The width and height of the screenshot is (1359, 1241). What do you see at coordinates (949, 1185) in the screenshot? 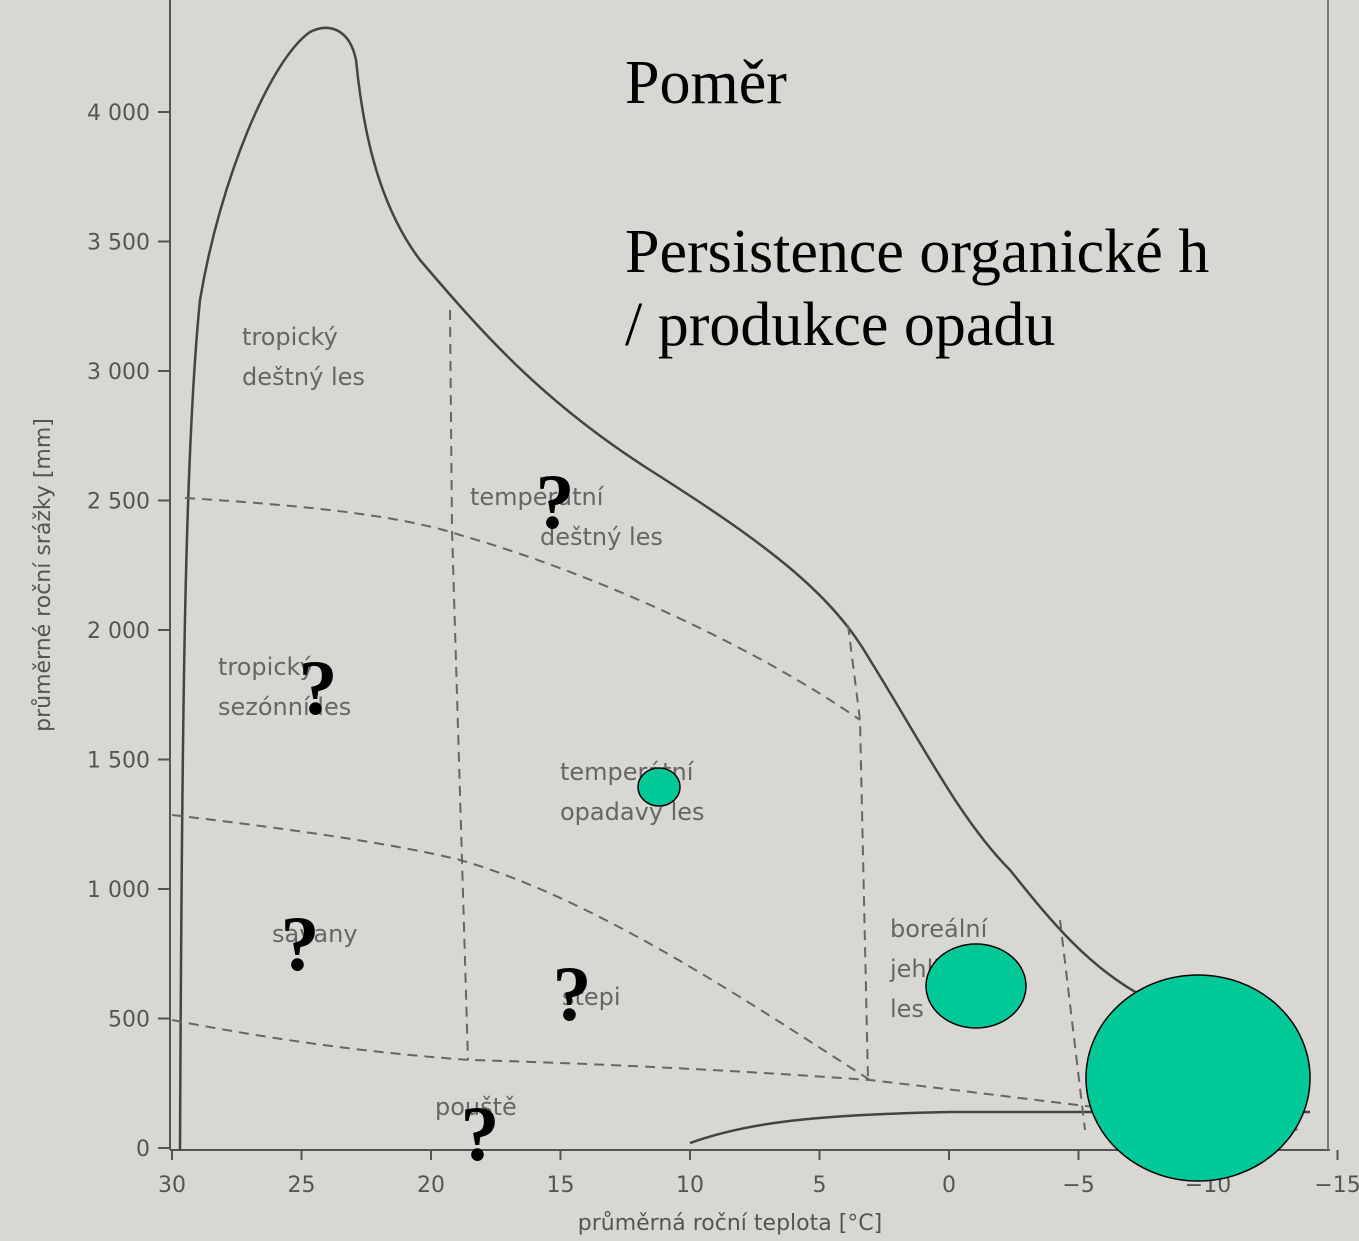
I see `x-tick-label: 0` at bounding box center [949, 1185].